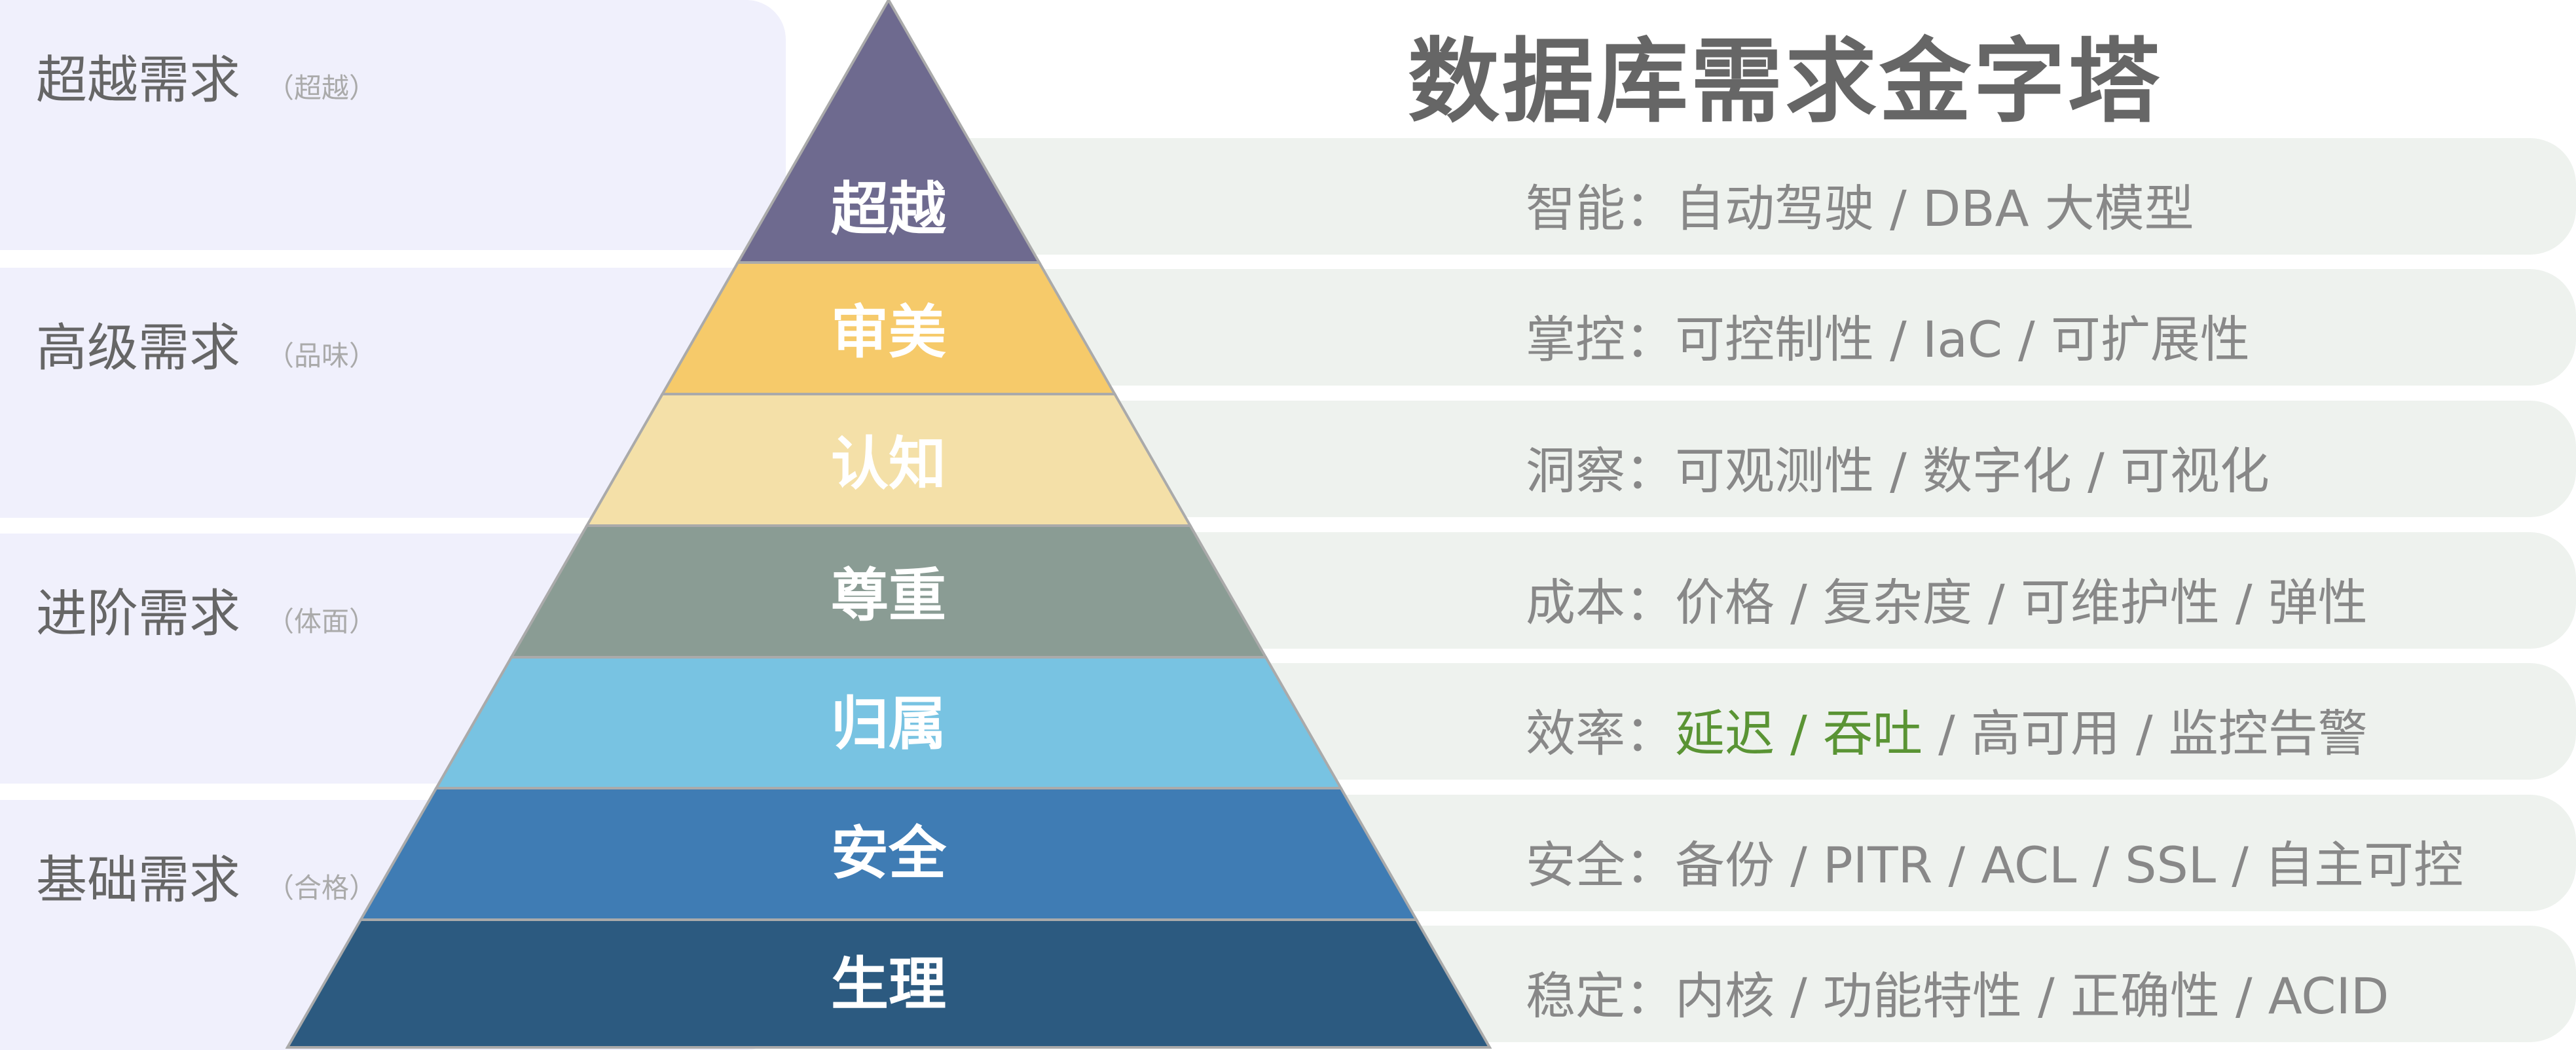 Image resolution: width=2576 pixels, height=1050 pixels. What do you see at coordinates (2032, 996) in the screenshot?
I see `detail-rest: 内核 / 功能特性 / 正确性 / ACID` at bounding box center [2032, 996].